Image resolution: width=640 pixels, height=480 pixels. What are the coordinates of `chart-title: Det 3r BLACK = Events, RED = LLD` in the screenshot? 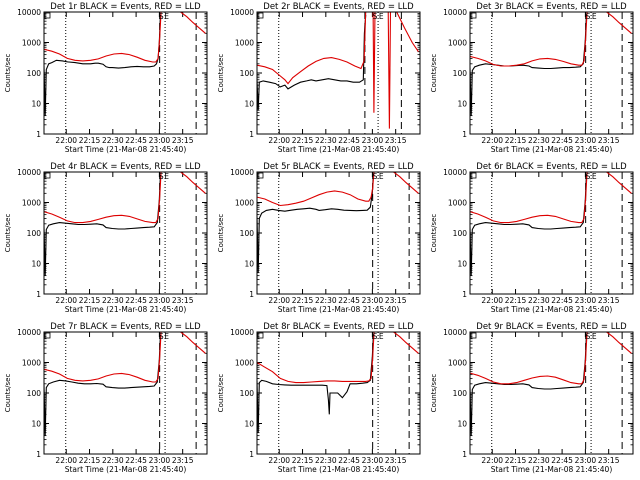 It's located at (551, 7).